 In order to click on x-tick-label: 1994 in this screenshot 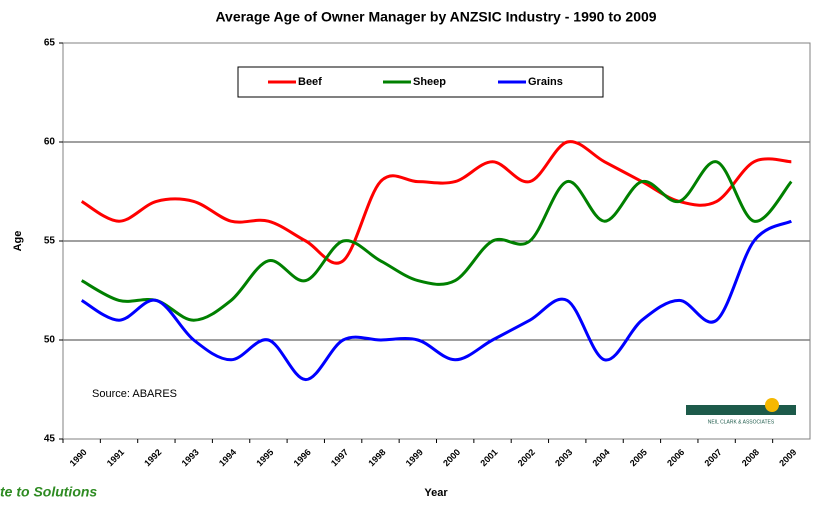, I will do `click(227, 457)`.